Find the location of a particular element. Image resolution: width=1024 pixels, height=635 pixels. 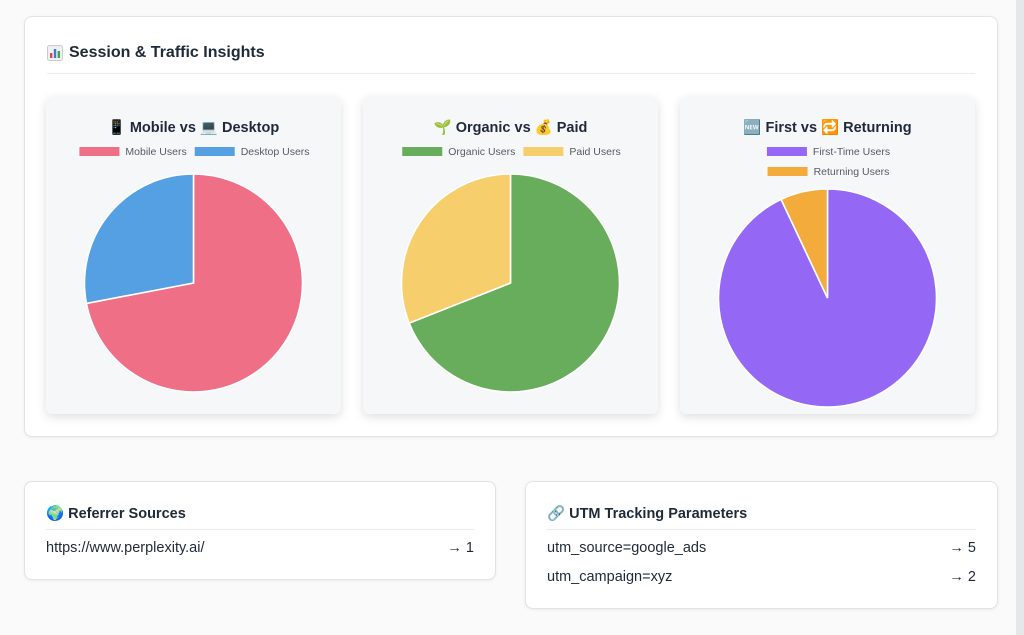

legend-label-returning-users: Returning Users is located at coordinates (852, 172).